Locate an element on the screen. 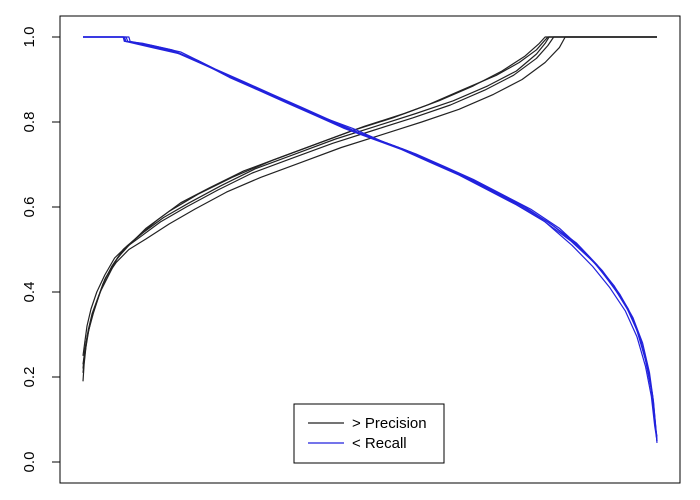  y-tick-label: 0.2 is located at coordinates (29, 377).